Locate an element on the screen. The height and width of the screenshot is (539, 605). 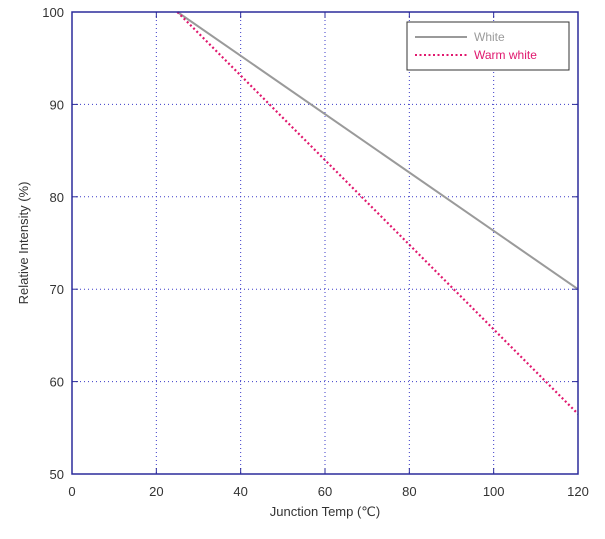
legend-label-warm-white: Warm white is located at coordinates (505, 55).